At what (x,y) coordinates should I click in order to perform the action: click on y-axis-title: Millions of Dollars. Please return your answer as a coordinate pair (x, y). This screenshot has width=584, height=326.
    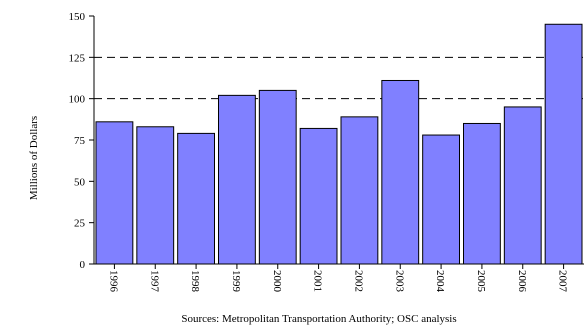
    Looking at the image, I should click on (34, 158).